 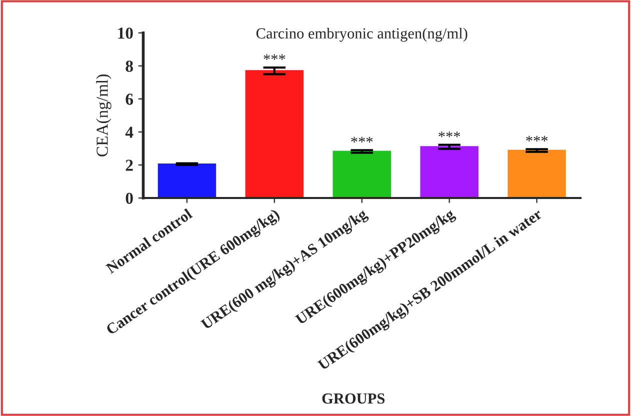 What do you see at coordinates (129, 66) in the screenshot?
I see `y-tick-label: 8` at bounding box center [129, 66].